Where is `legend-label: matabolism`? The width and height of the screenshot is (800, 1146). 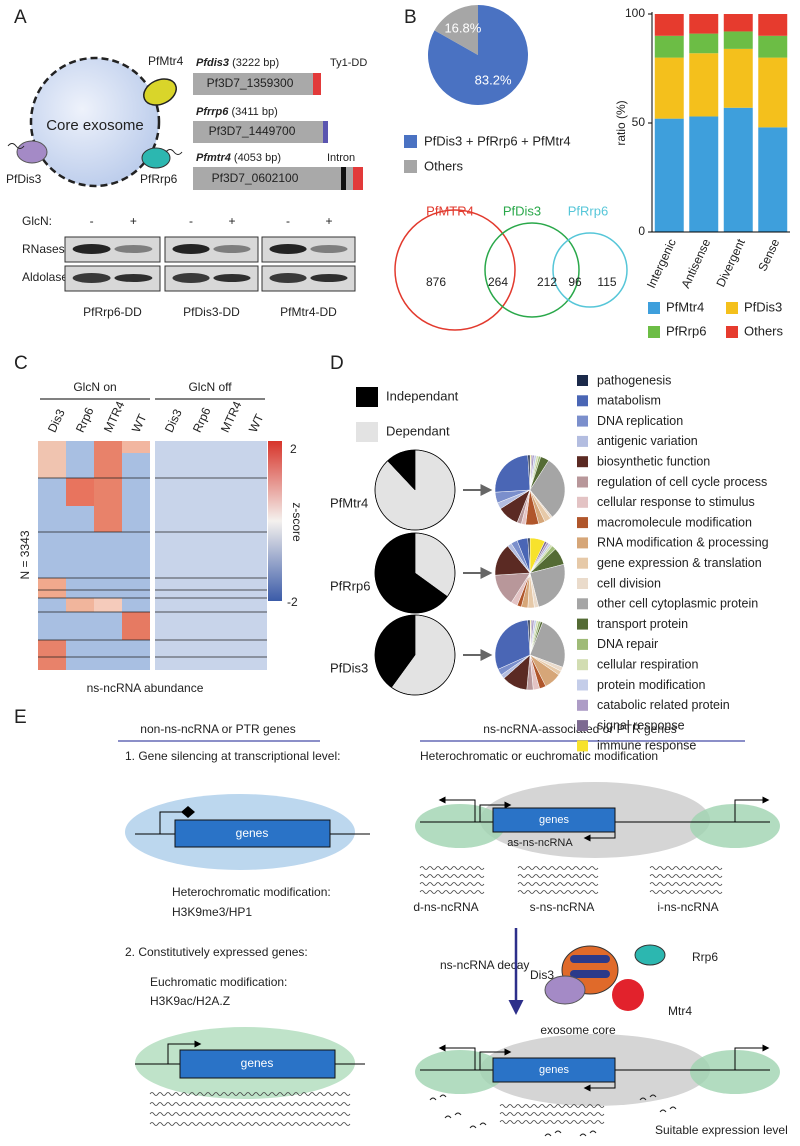
legend-label: matabolism is located at coordinates (629, 401).